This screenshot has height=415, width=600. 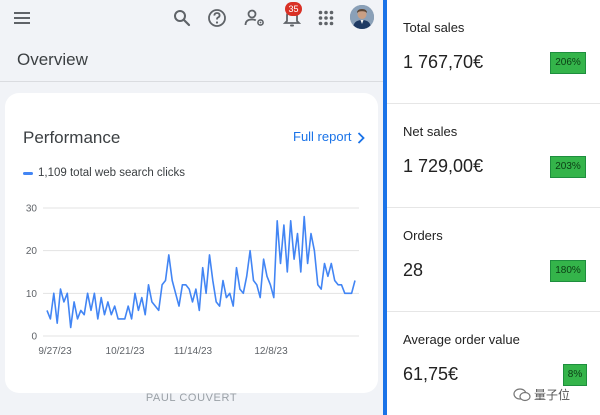 I want to click on metric-value: 1 767,70€, so click(x=443, y=62).